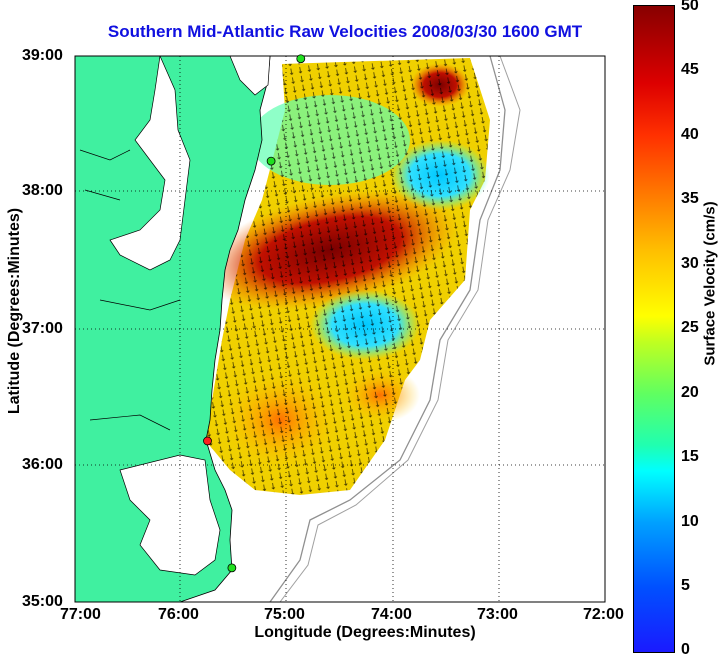 The height and width of the screenshot is (659, 724). Describe the element at coordinates (14, 311) in the screenshot. I see `y-axis-label: Latitude (Degrees:Minutes)` at that location.